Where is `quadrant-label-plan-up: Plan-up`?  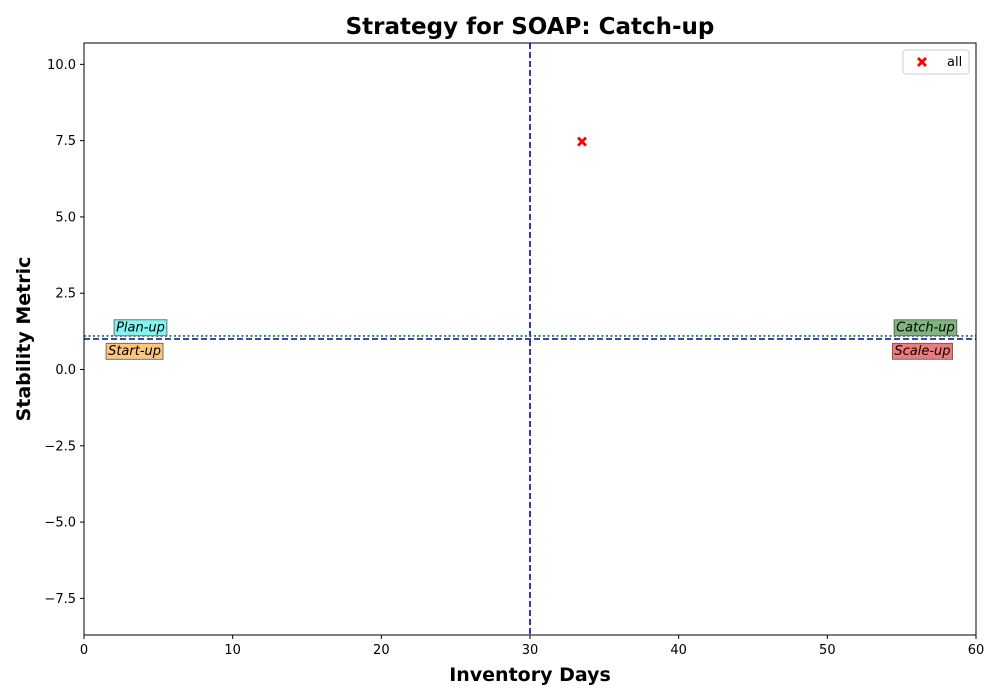 quadrant-label-plan-up: Plan-up is located at coordinates (140, 328).